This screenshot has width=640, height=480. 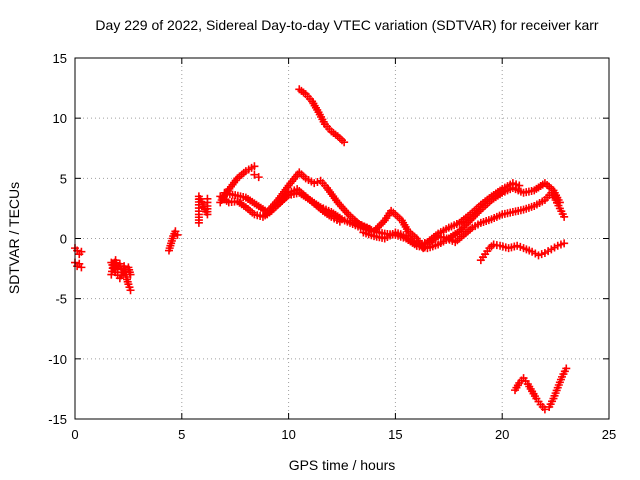 What do you see at coordinates (502, 434) in the screenshot?
I see `x-tick-label: 20` at bounding box center [502, 434].